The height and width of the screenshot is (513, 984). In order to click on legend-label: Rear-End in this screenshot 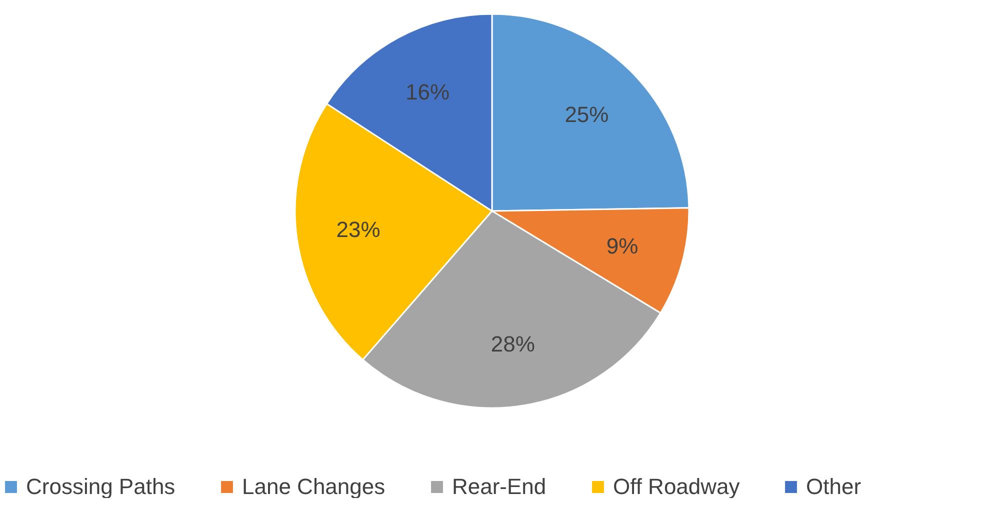, I will do `click(499, 486)`.